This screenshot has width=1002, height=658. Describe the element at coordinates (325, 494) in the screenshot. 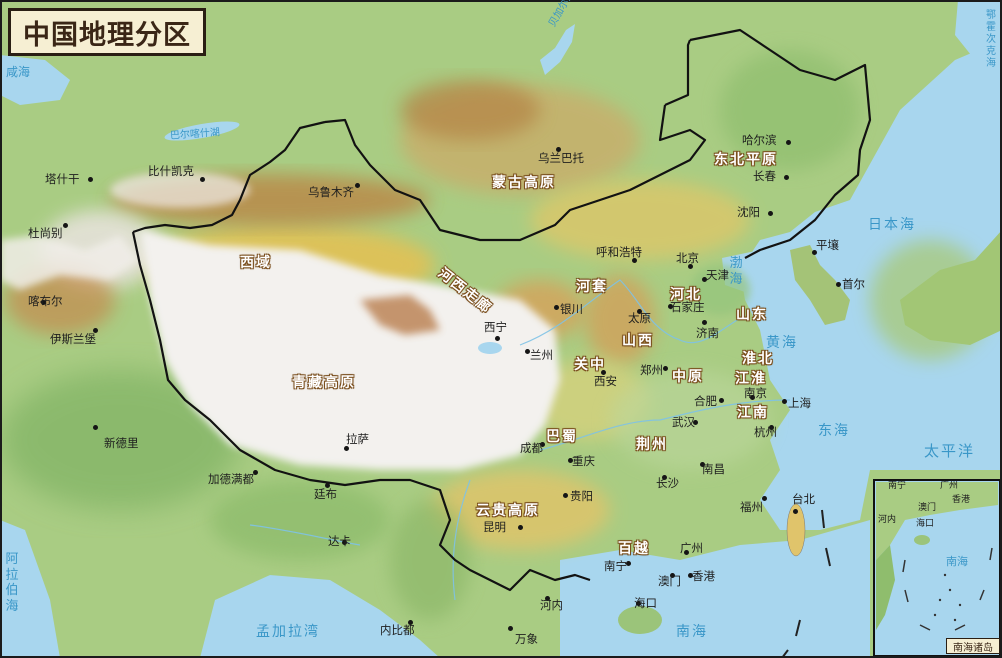

I see `city-label: 廷布` at that location.